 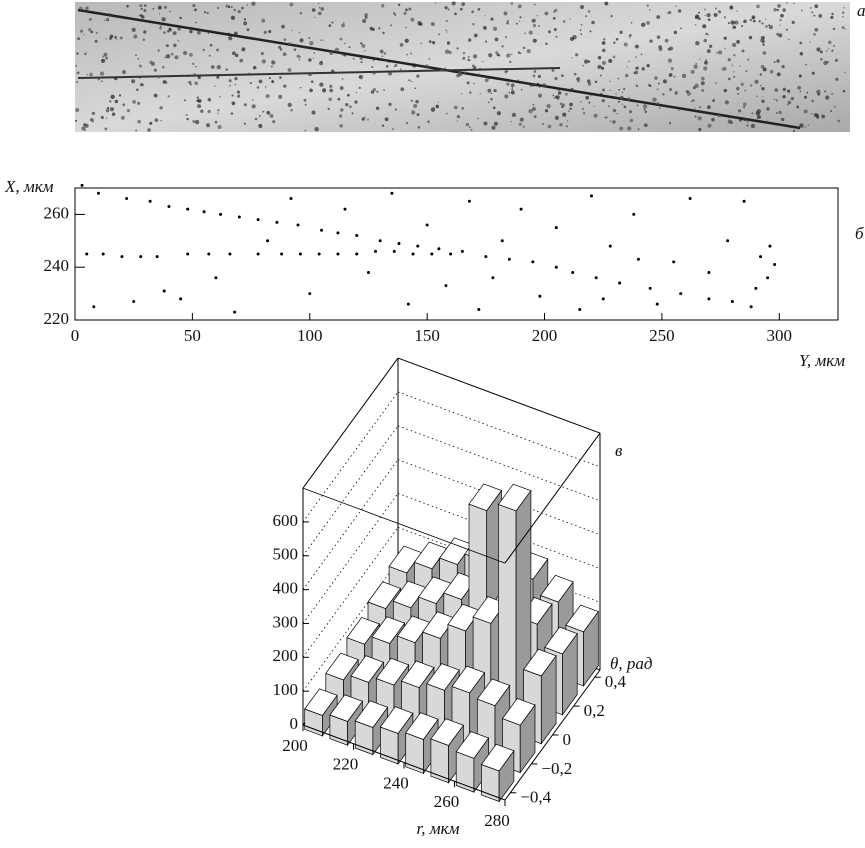 What do you see at coordinates (427, 335) in the screenshot?
I see `x-tick-label: 150` at bounding box center [427, 335].